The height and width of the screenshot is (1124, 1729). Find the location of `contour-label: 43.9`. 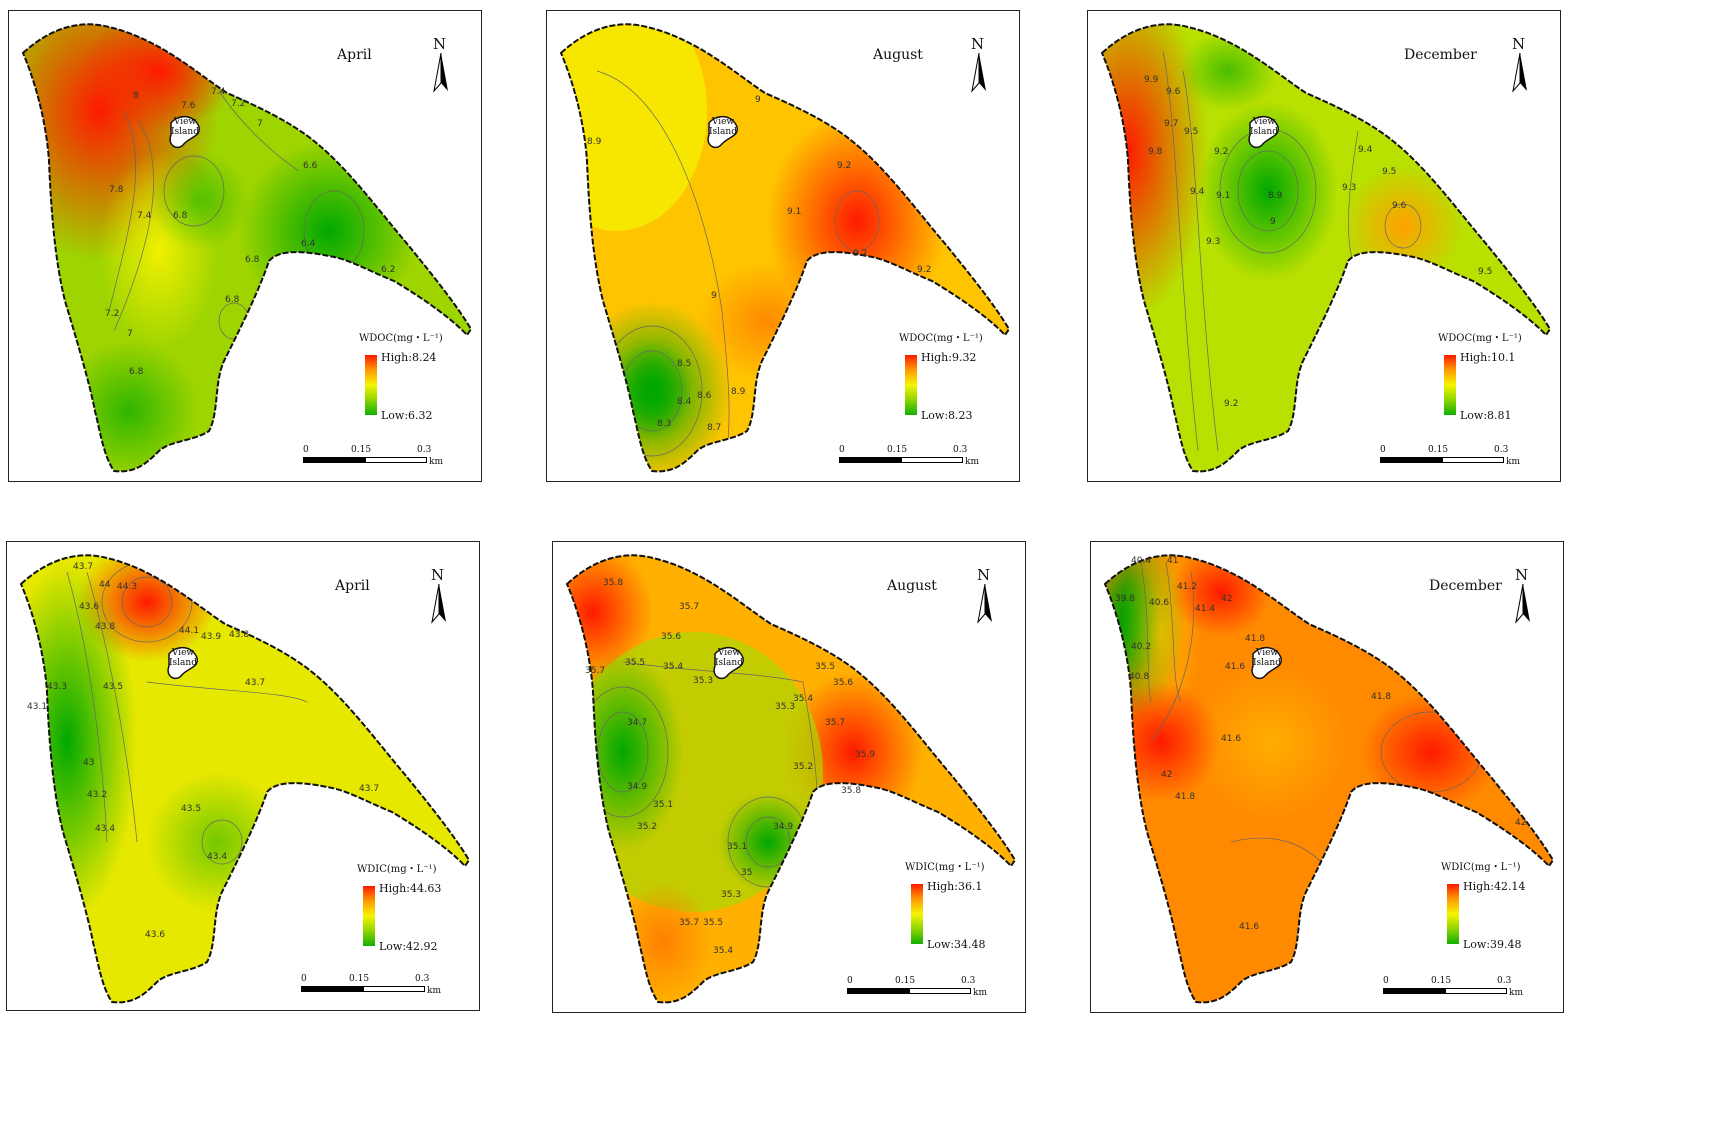

contour-label: 43.9 is located at coordinates (211, 637).